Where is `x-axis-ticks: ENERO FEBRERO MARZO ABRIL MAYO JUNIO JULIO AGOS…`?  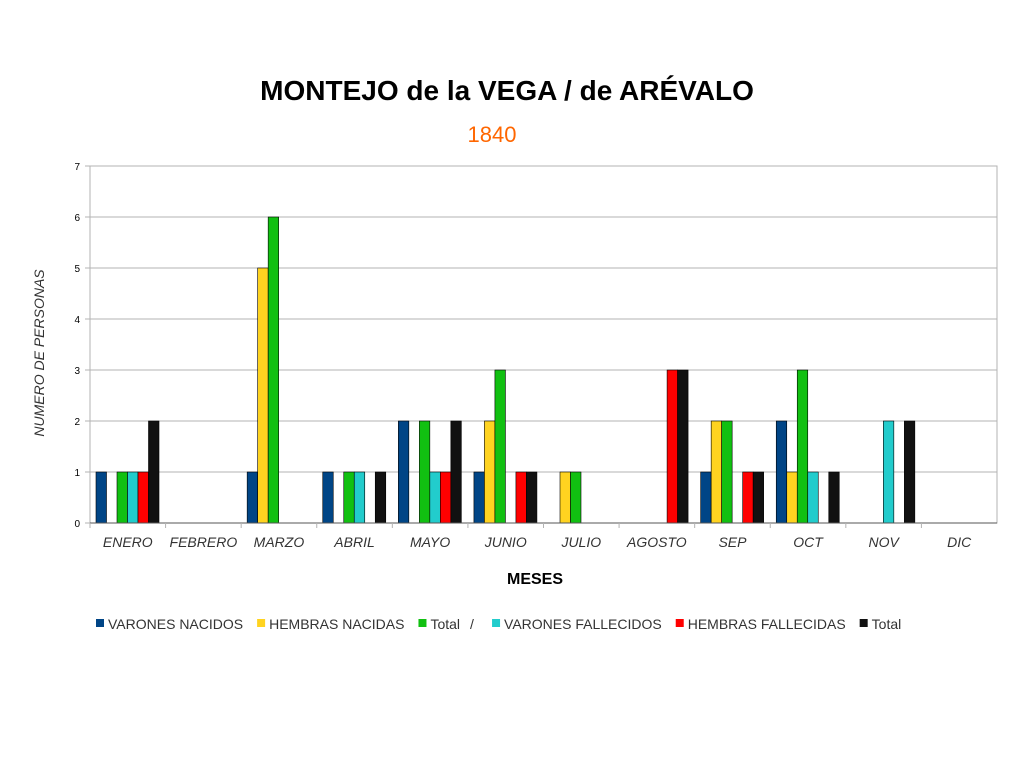
x-axis-ticks: ENERO FEBRERO MARZO ABRIL MAYO JUNIO JULIO AGOS… is located at coordinates (530, 536).